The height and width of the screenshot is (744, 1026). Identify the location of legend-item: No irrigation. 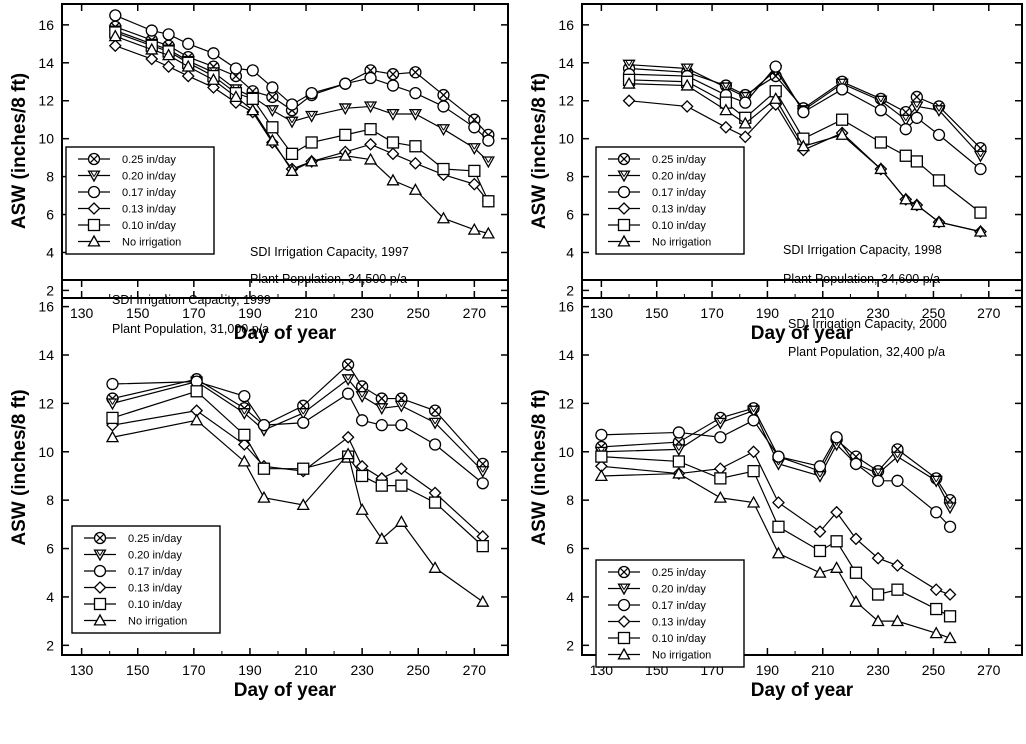
(129, 241).